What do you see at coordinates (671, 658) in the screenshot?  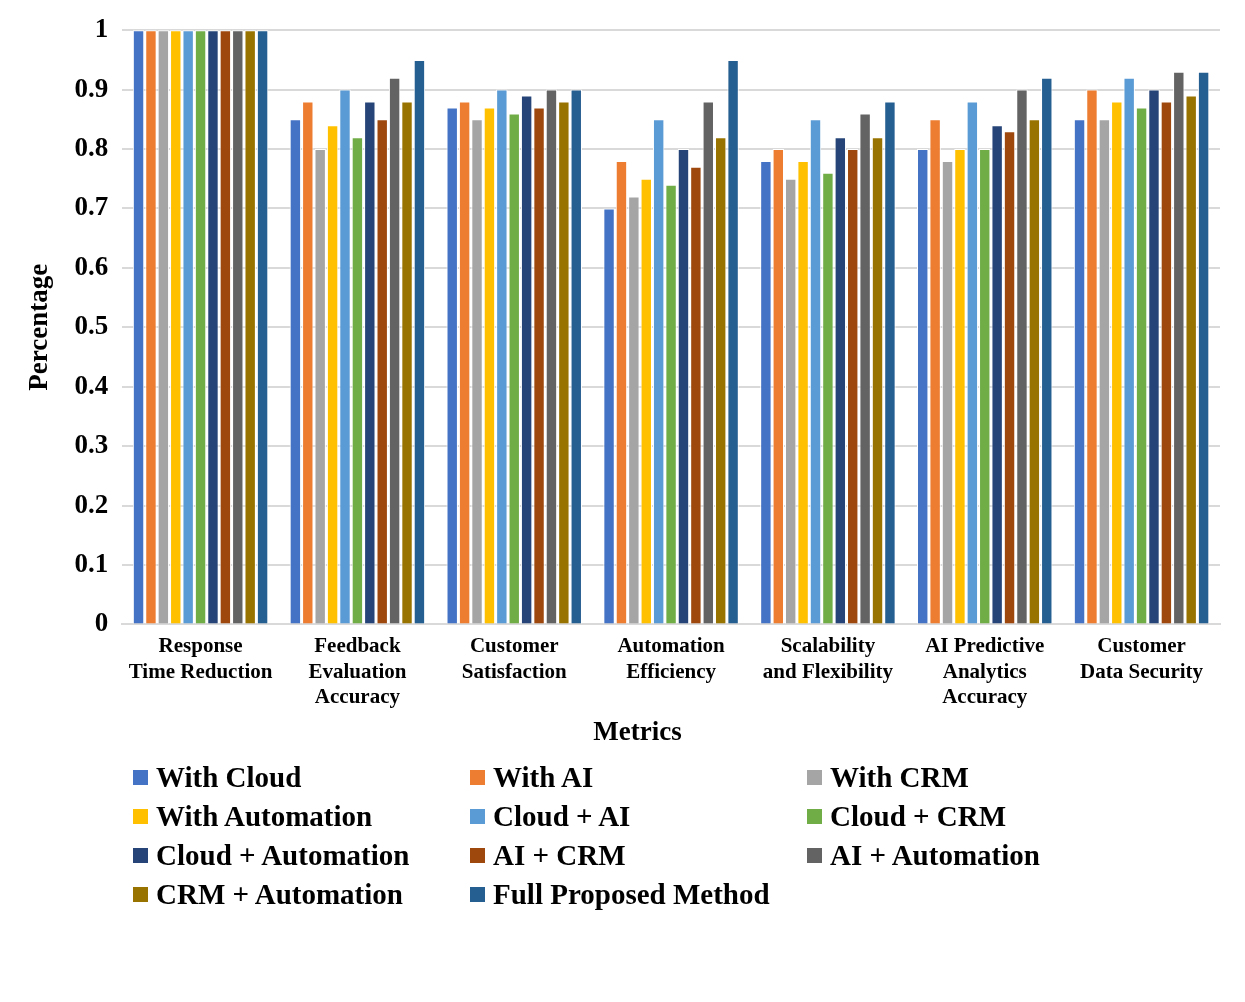 I see `x-tick-label: Automation Efficiency` at bounding box center [671, 658].